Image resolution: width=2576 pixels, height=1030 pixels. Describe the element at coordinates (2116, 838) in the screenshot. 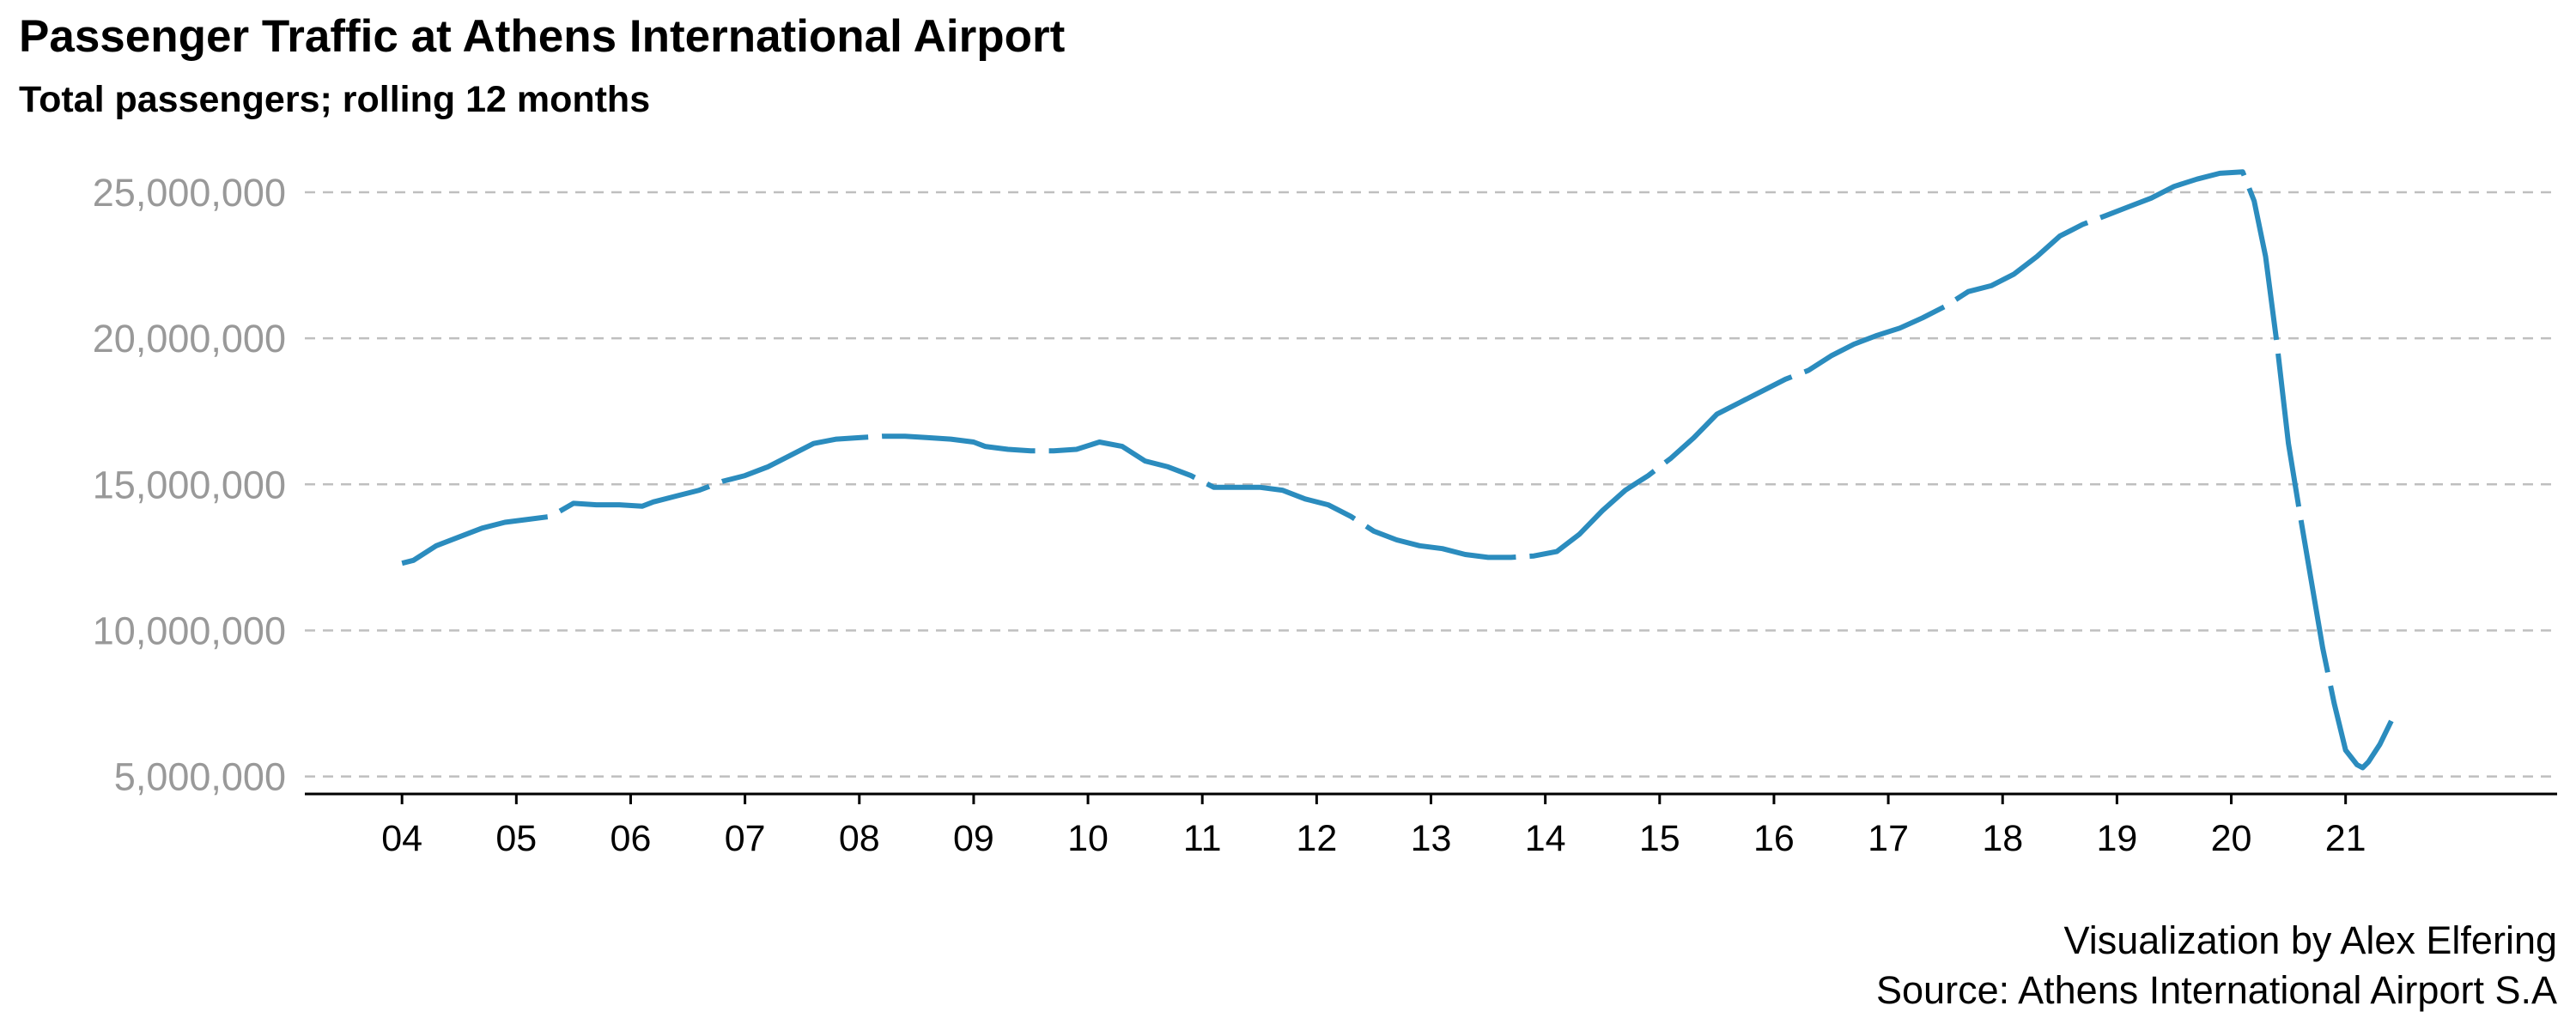

I see `x-tick-label: 19` at that location.